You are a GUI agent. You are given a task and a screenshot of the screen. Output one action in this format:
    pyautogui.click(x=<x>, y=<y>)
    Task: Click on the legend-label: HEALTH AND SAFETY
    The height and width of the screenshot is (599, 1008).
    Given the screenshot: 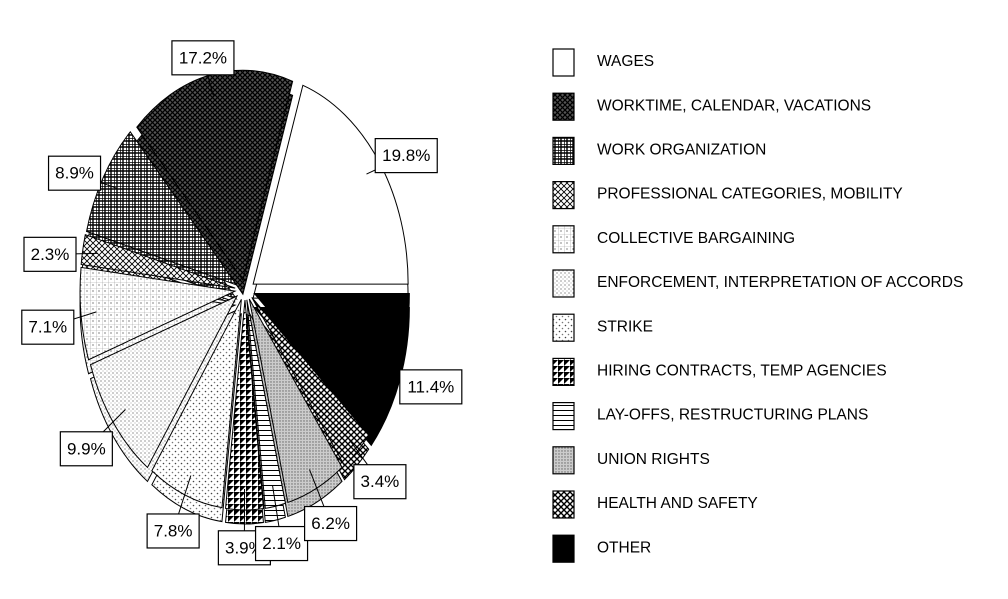 What is the action you would take?
    pyautogui.click(x=677, y=503)
    